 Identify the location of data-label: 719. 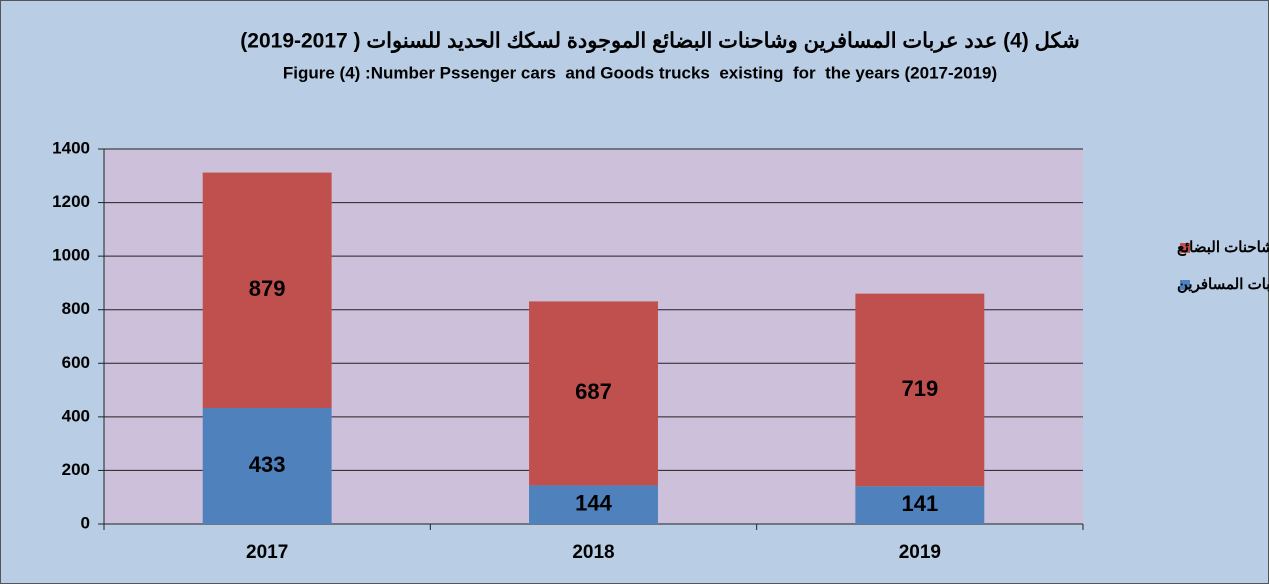
(919, 388).